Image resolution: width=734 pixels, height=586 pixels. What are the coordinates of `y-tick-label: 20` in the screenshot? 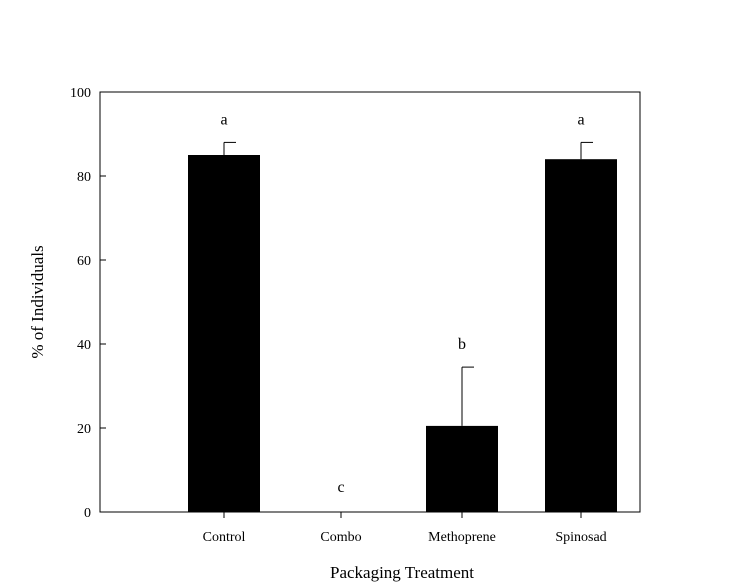 It's located at (84, 429).